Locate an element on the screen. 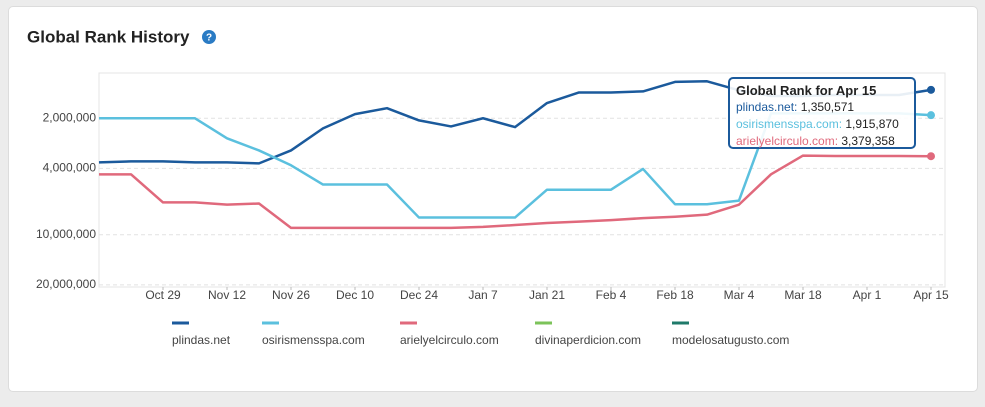  chart-title: Global Rank History is located at coordinates (108, 36).